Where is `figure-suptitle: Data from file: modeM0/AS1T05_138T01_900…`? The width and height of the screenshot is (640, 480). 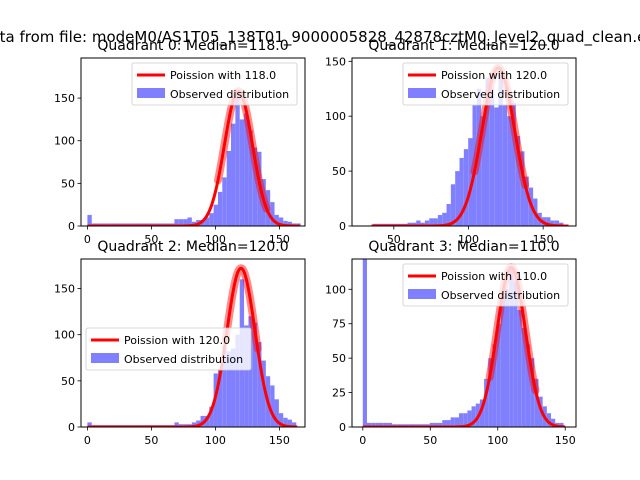 figure-suptitle: Data from file: modeM0/AS1T05_138T01_900… is located at coordinates (320, 37).